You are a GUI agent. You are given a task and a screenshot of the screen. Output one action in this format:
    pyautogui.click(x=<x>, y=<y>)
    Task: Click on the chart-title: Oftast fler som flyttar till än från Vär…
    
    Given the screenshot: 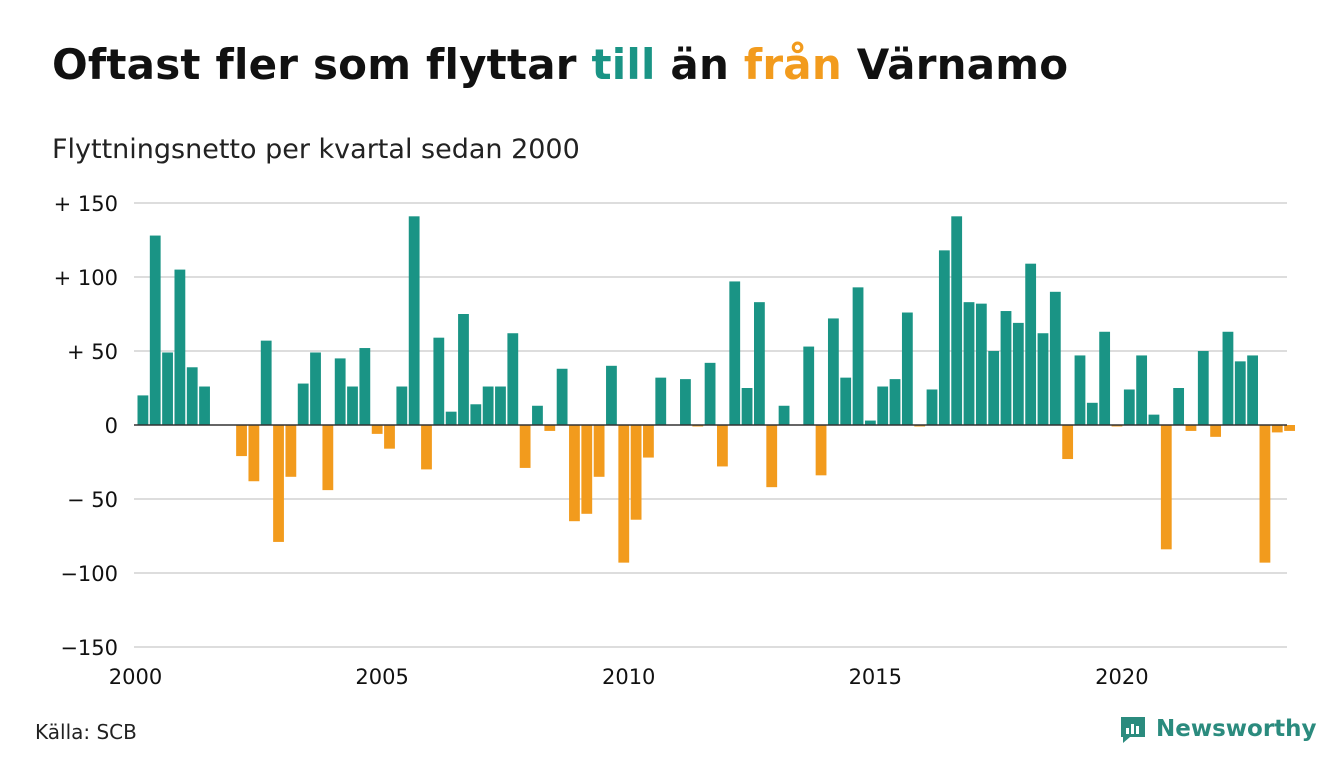 What is the action you would take?
    pyautogui.click(x=560, y=64)
    